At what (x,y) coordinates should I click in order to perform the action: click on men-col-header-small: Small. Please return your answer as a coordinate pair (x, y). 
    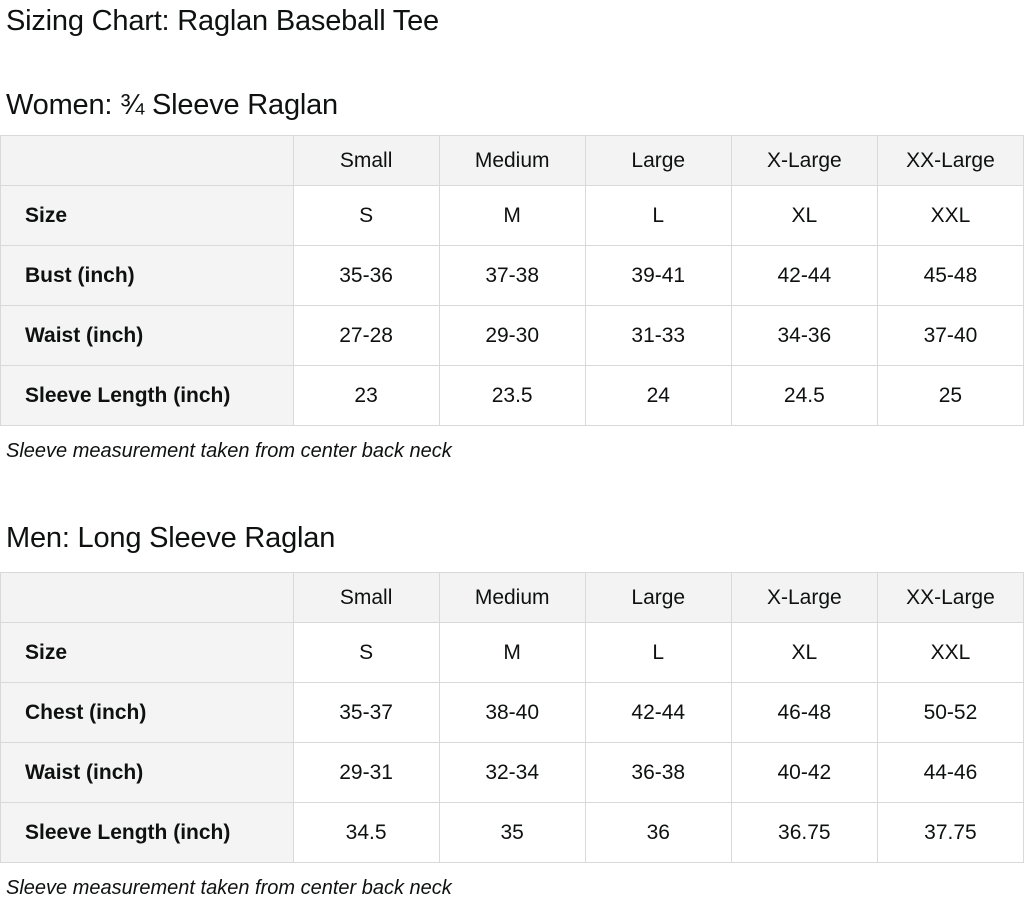
    Looking at the image, I should click on (366, 597).